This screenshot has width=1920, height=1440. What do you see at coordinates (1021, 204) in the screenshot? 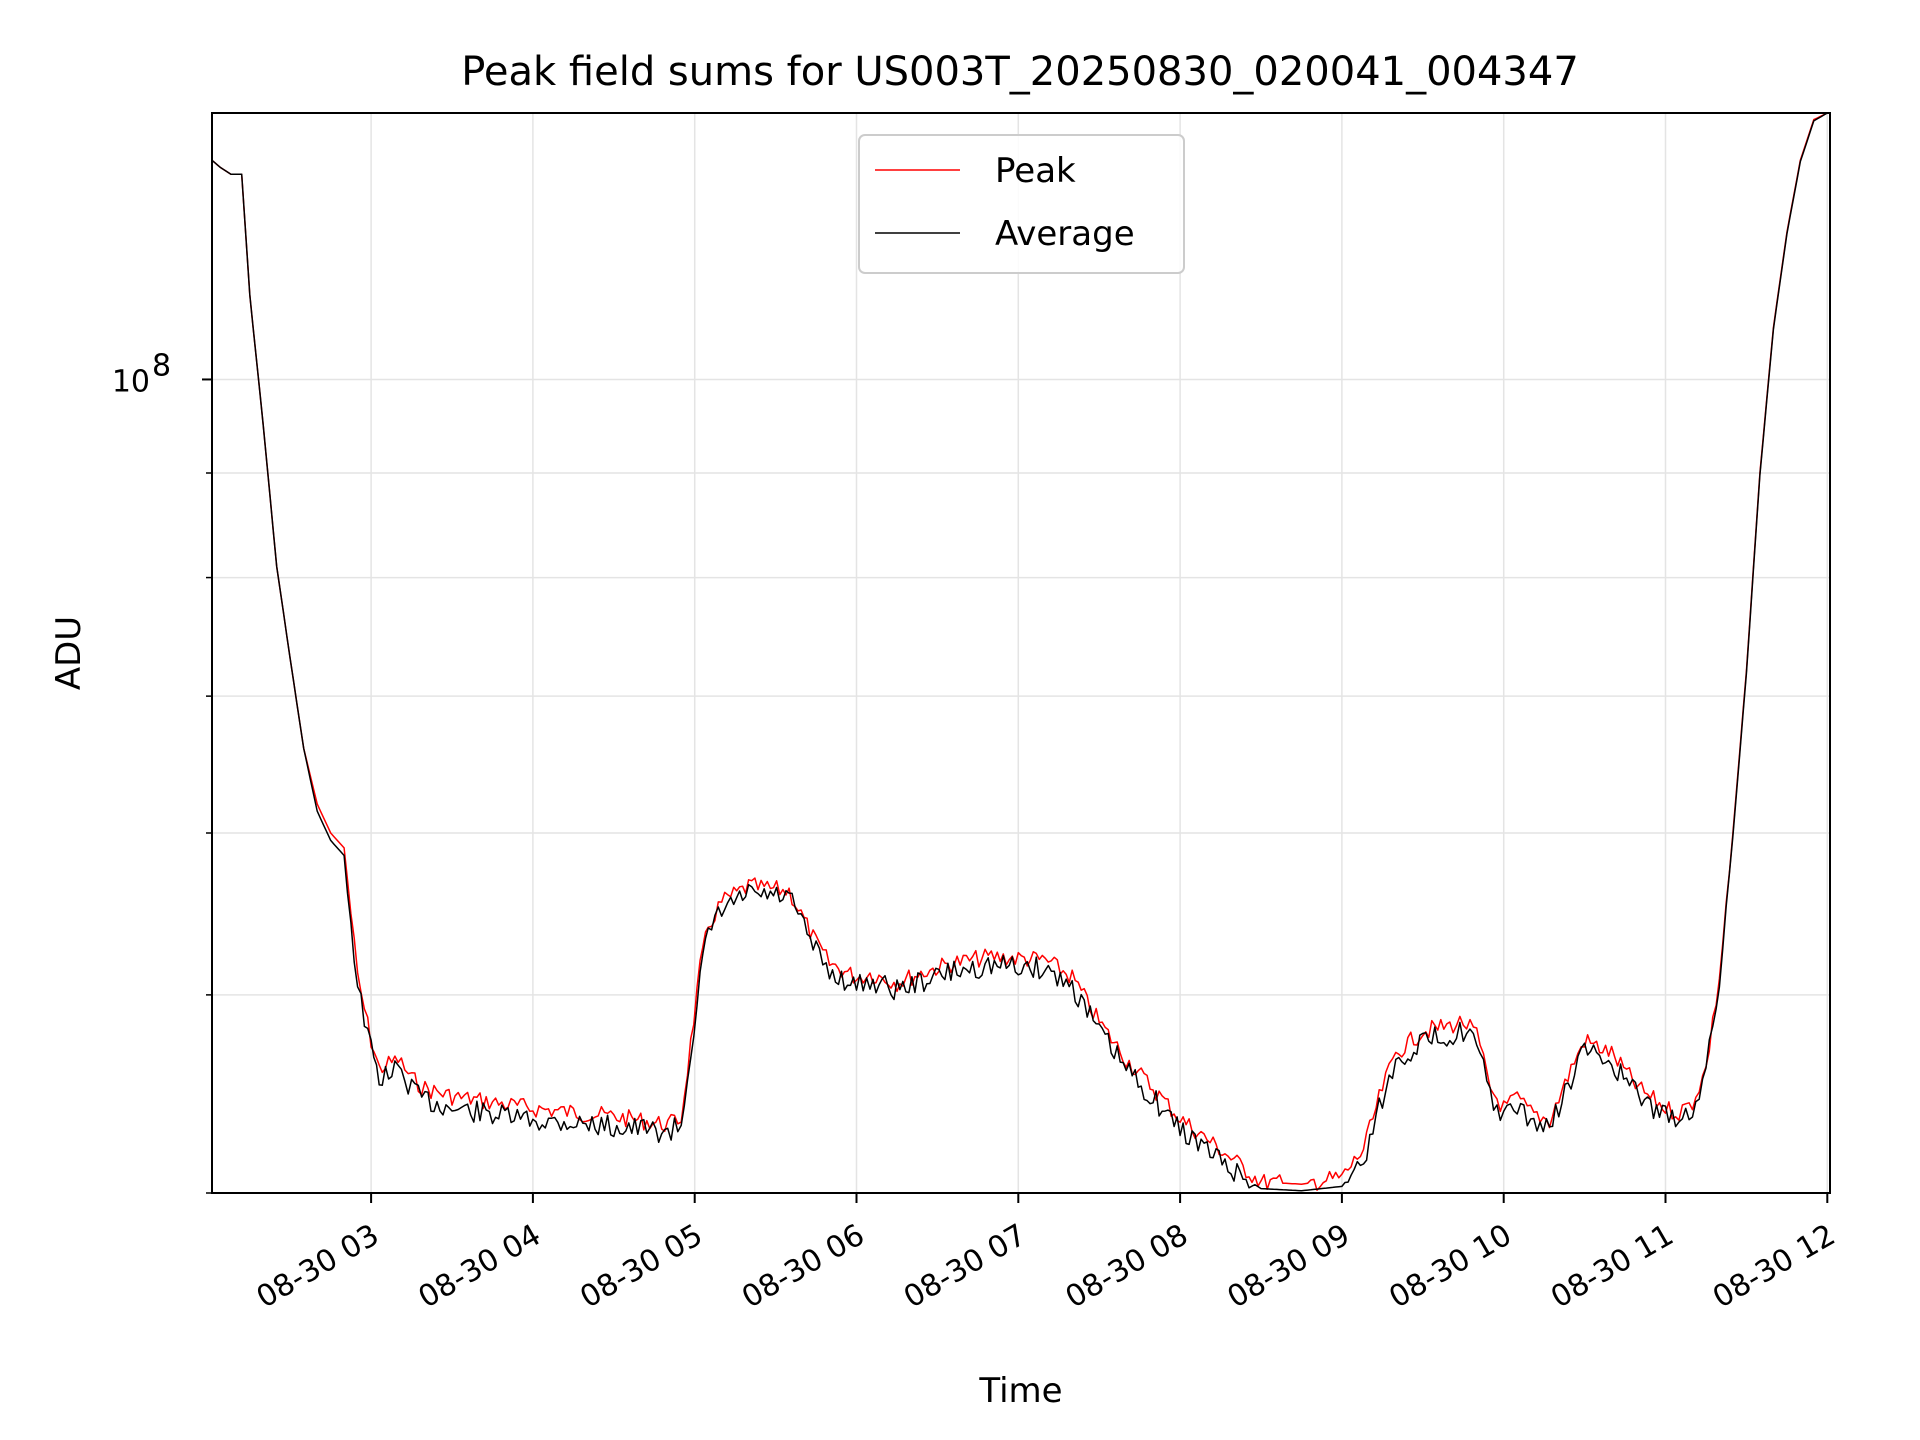
I see `legend: Peak Average` at bounding box center [1021, 204].